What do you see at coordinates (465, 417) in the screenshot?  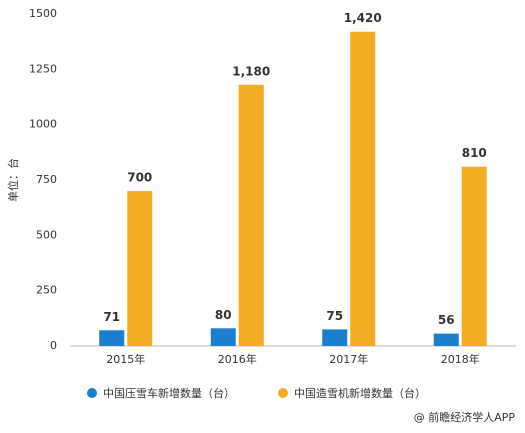 I see `source: @ 前瞻经济学人APP` at bounding box center [465, 417].